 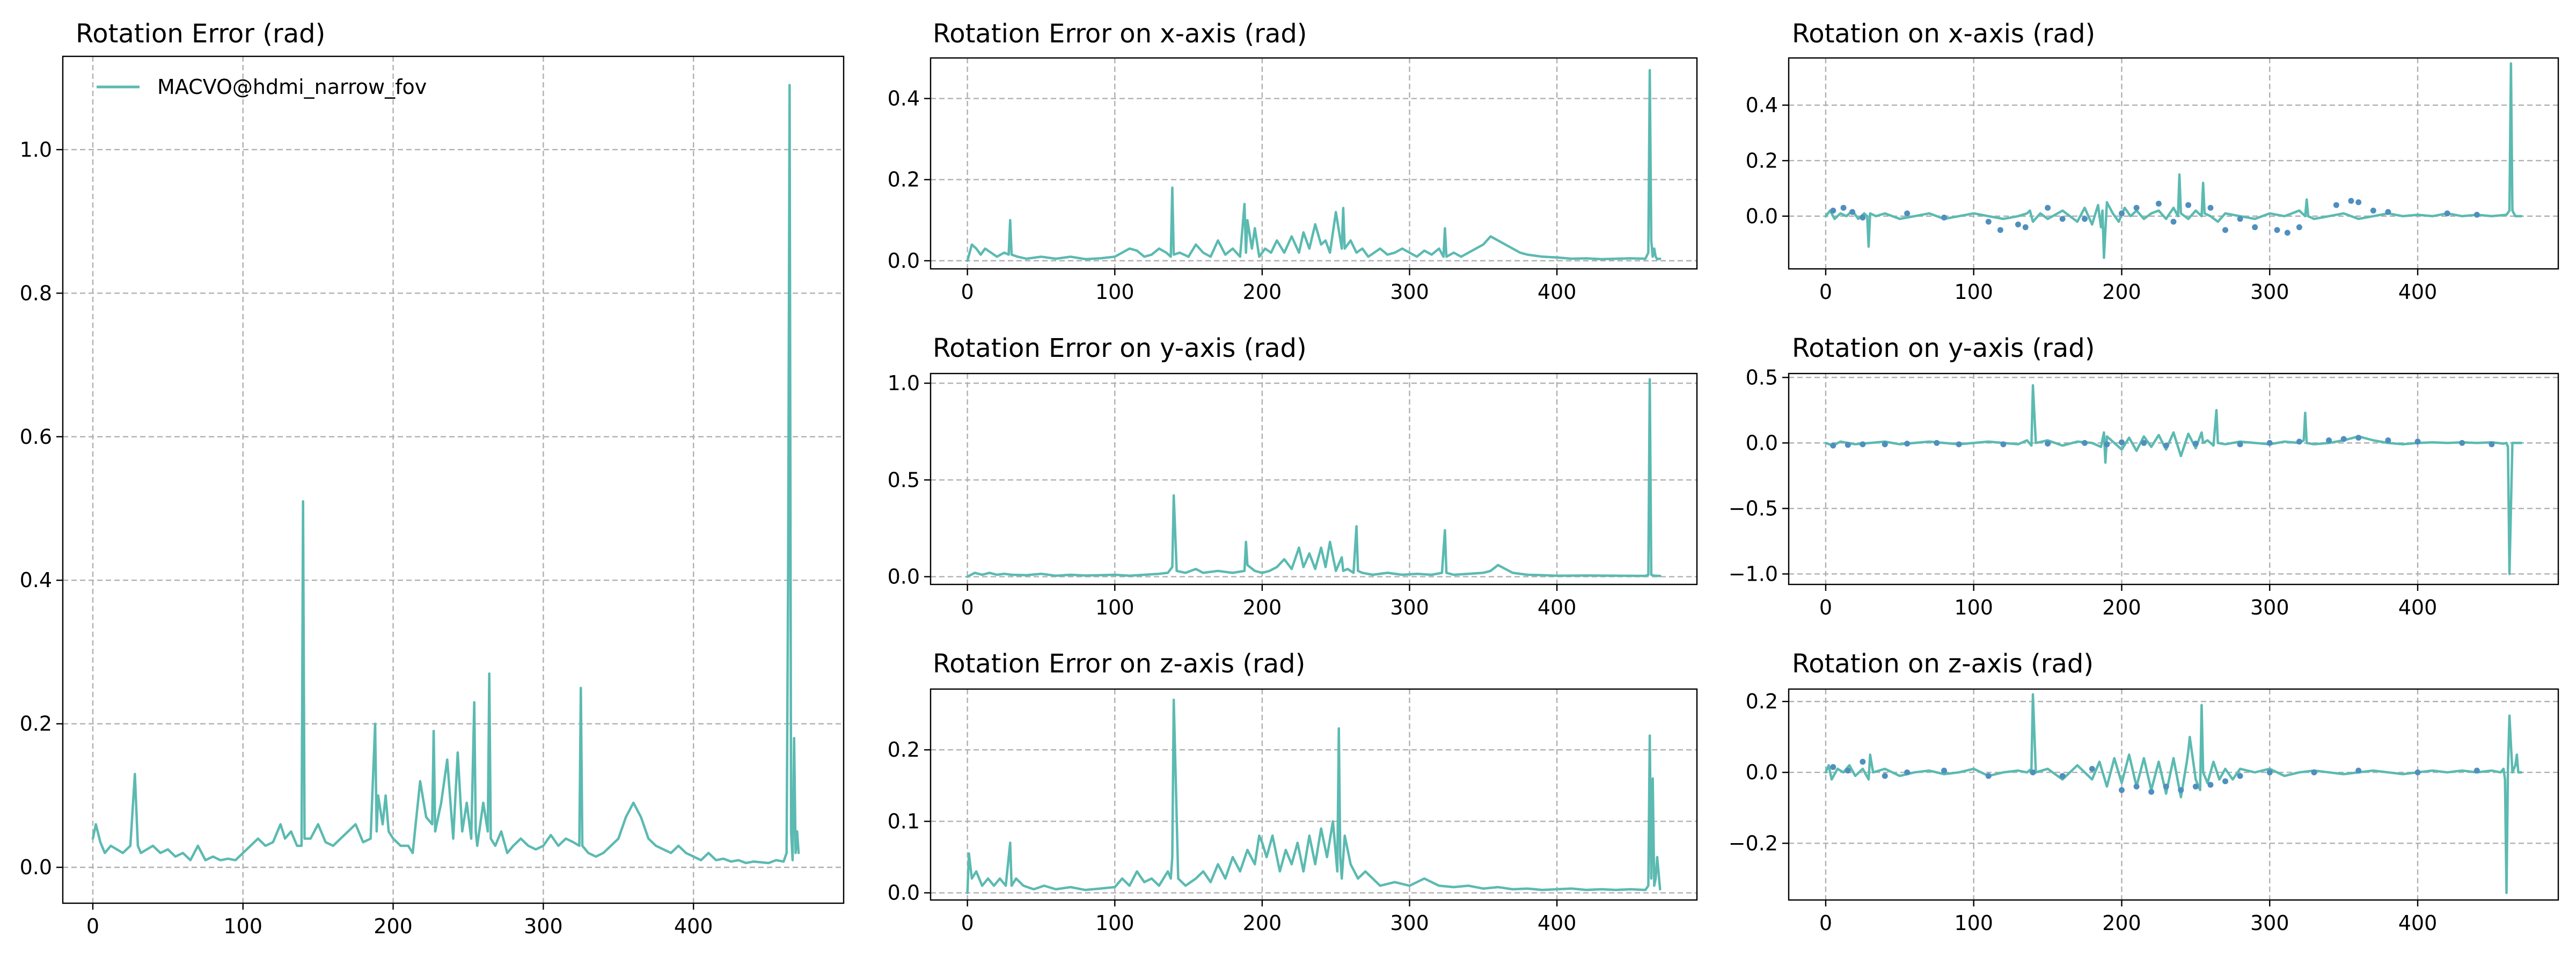 I want to click on panel-title-rotation-z: Rotation on z-axis (rad), so click(x=1943, y=664).